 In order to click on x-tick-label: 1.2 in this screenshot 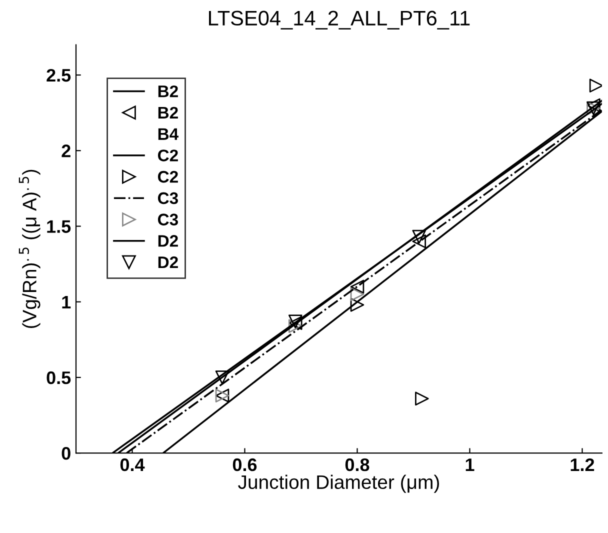, I will do `click(582, 464)`.